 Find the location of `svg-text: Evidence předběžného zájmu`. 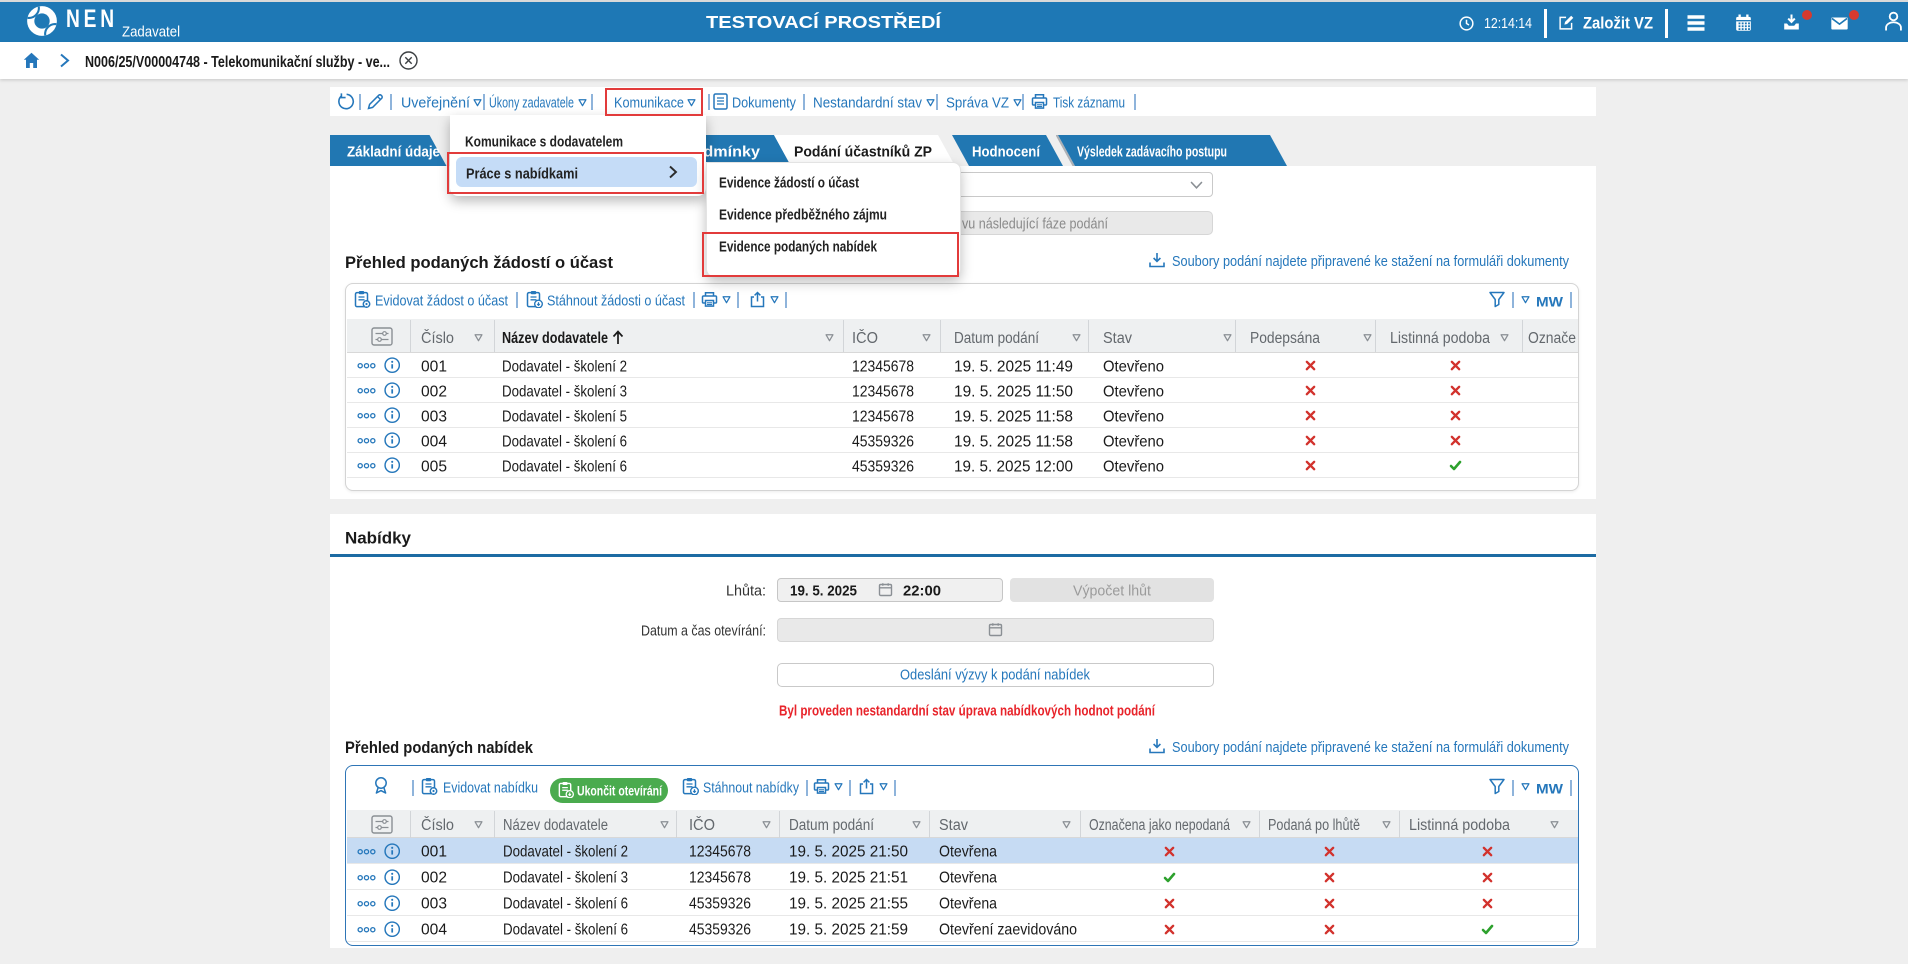

svg-text: Evidence předběžného zájmu is located at coordinates (803, 215).